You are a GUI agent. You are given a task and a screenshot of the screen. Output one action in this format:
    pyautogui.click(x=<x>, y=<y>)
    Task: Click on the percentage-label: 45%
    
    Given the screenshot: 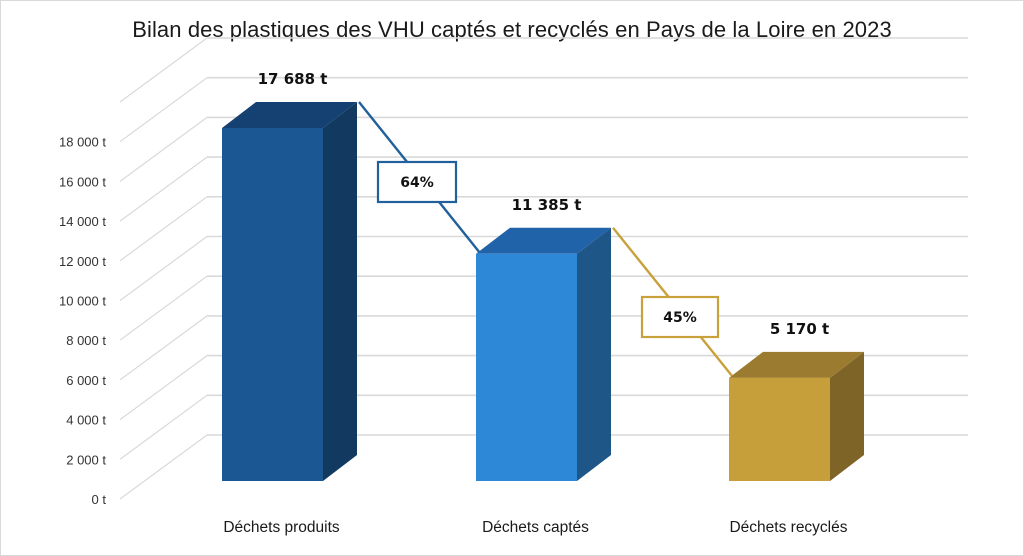 What is the action you would take?
    pyautogui.click(x=680, y=318)
    